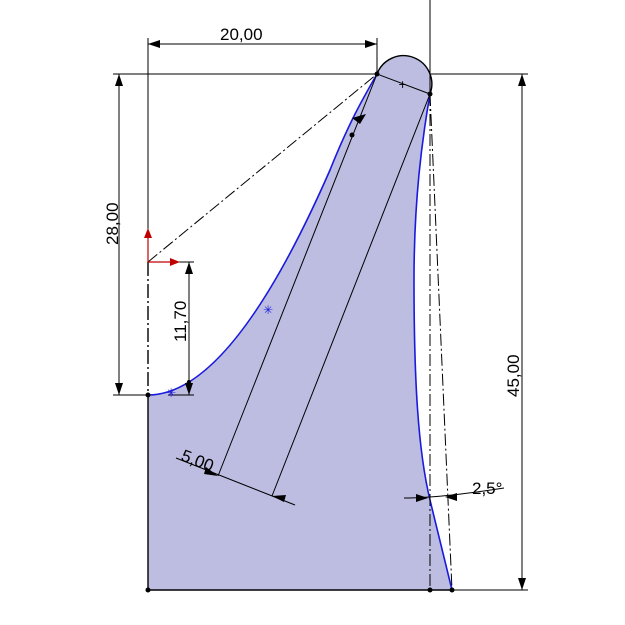 The image size is (625, 625). I want to click on point-inner-bottom, so click(189, 382).